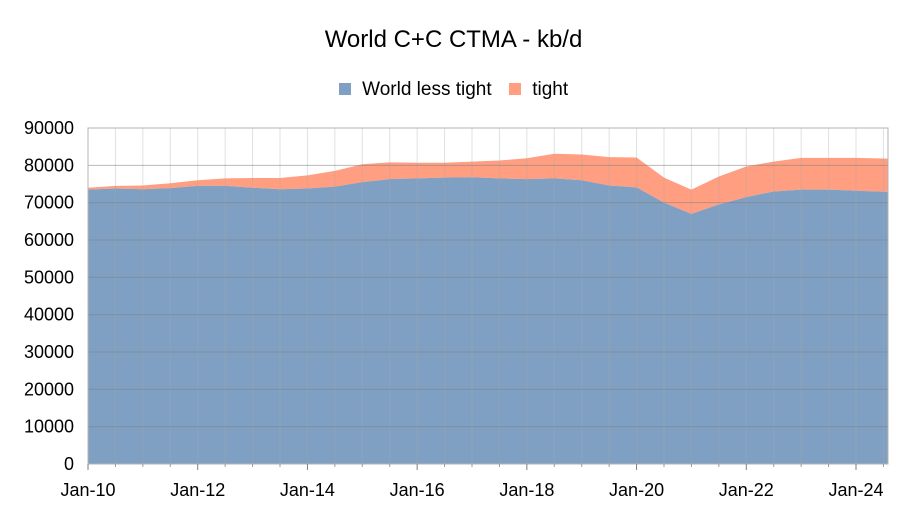  What do you see at coordinates (49, 165) in the screenshot?
I see `y-tick-label: 80000` at bounding box center [49, 165].